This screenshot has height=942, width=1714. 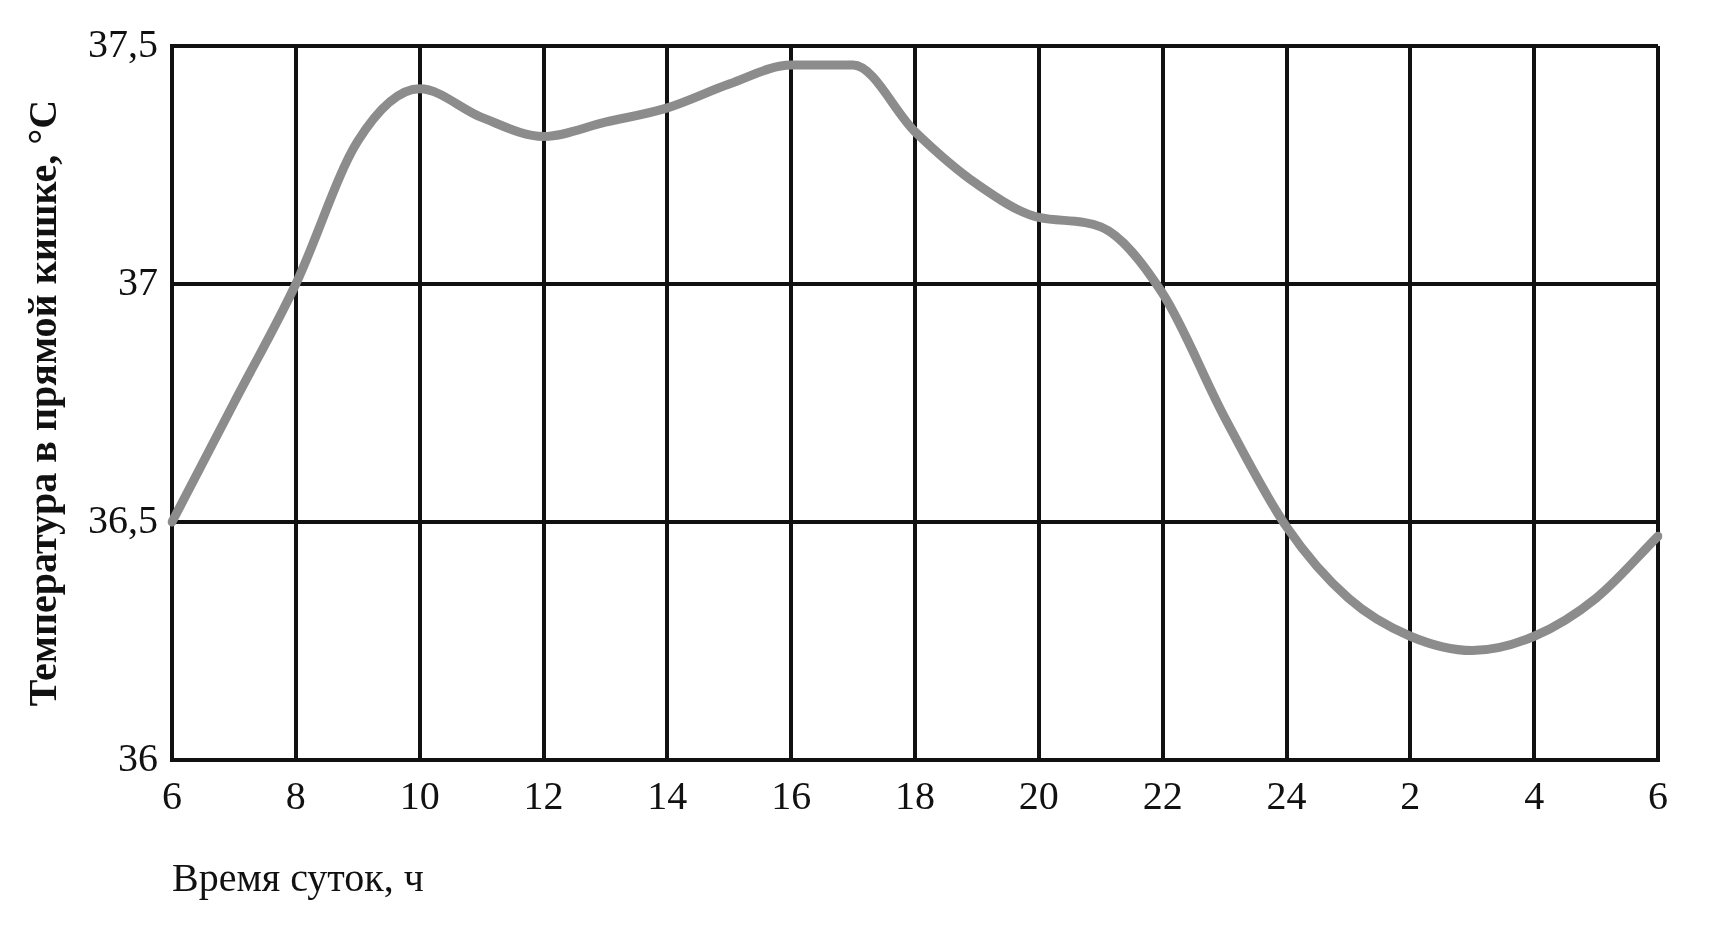 I want to click on x-tick-label: 18, so click(x=915, y=795).